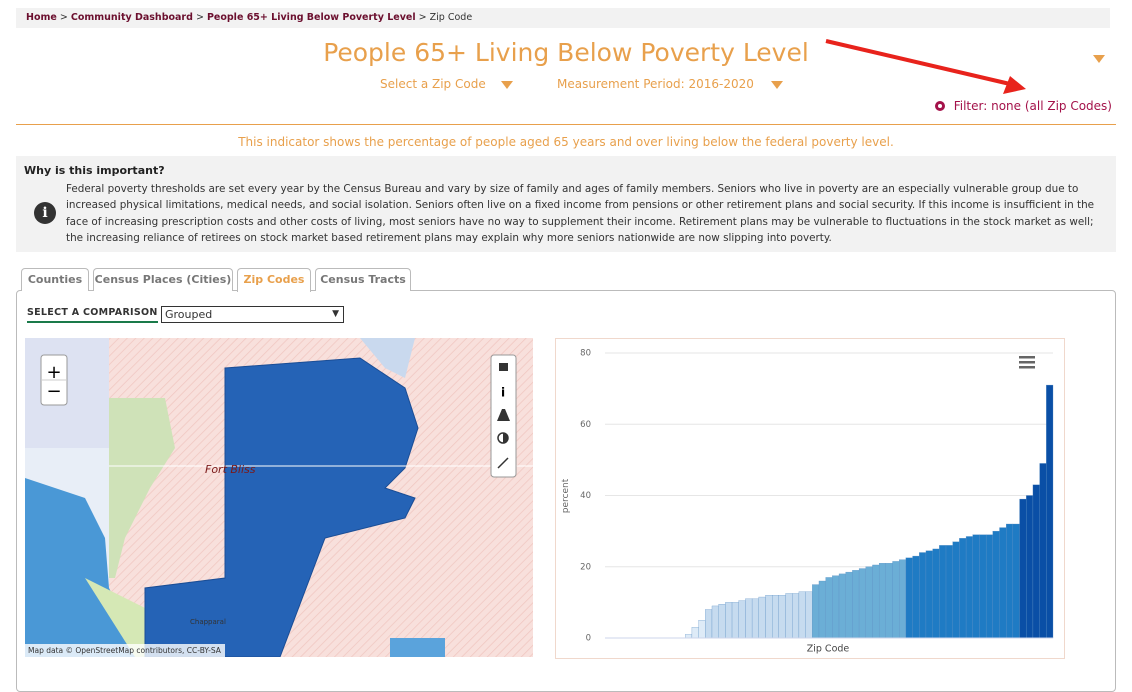 The width and height of the screenshot is (1132, 692). What do you see at coordinates (585, 567) in the screenshot?
I see `y-tick-label: 20` at bounding box center [585, 567].